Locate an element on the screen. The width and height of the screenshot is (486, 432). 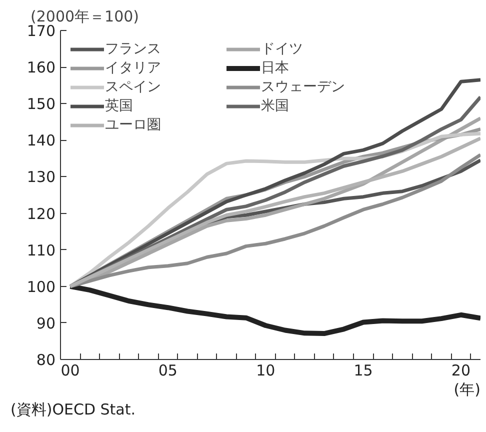
legend-label: スペイン is located at coordinates (133, 87).